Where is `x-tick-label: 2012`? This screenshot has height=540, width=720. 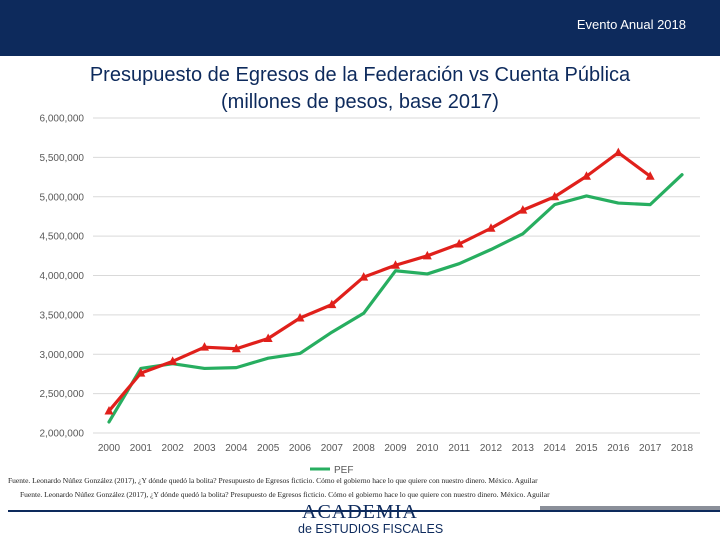 x-tick-label: 2012 is located at coordinates (491, 448).